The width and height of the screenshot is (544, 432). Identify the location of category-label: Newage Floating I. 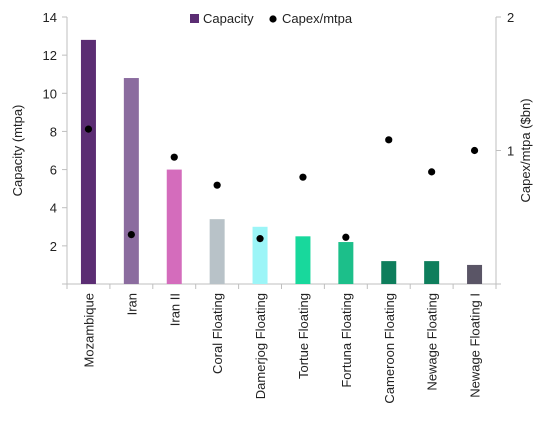
(475, 345).